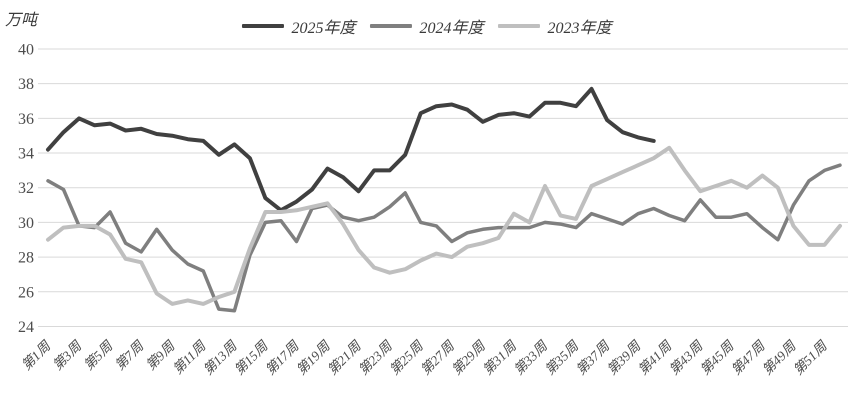  What do you see at coordinates (26, 292) in the screenshot?
I see `y-tick-label-26: 26` at bounding box center [26, 292].